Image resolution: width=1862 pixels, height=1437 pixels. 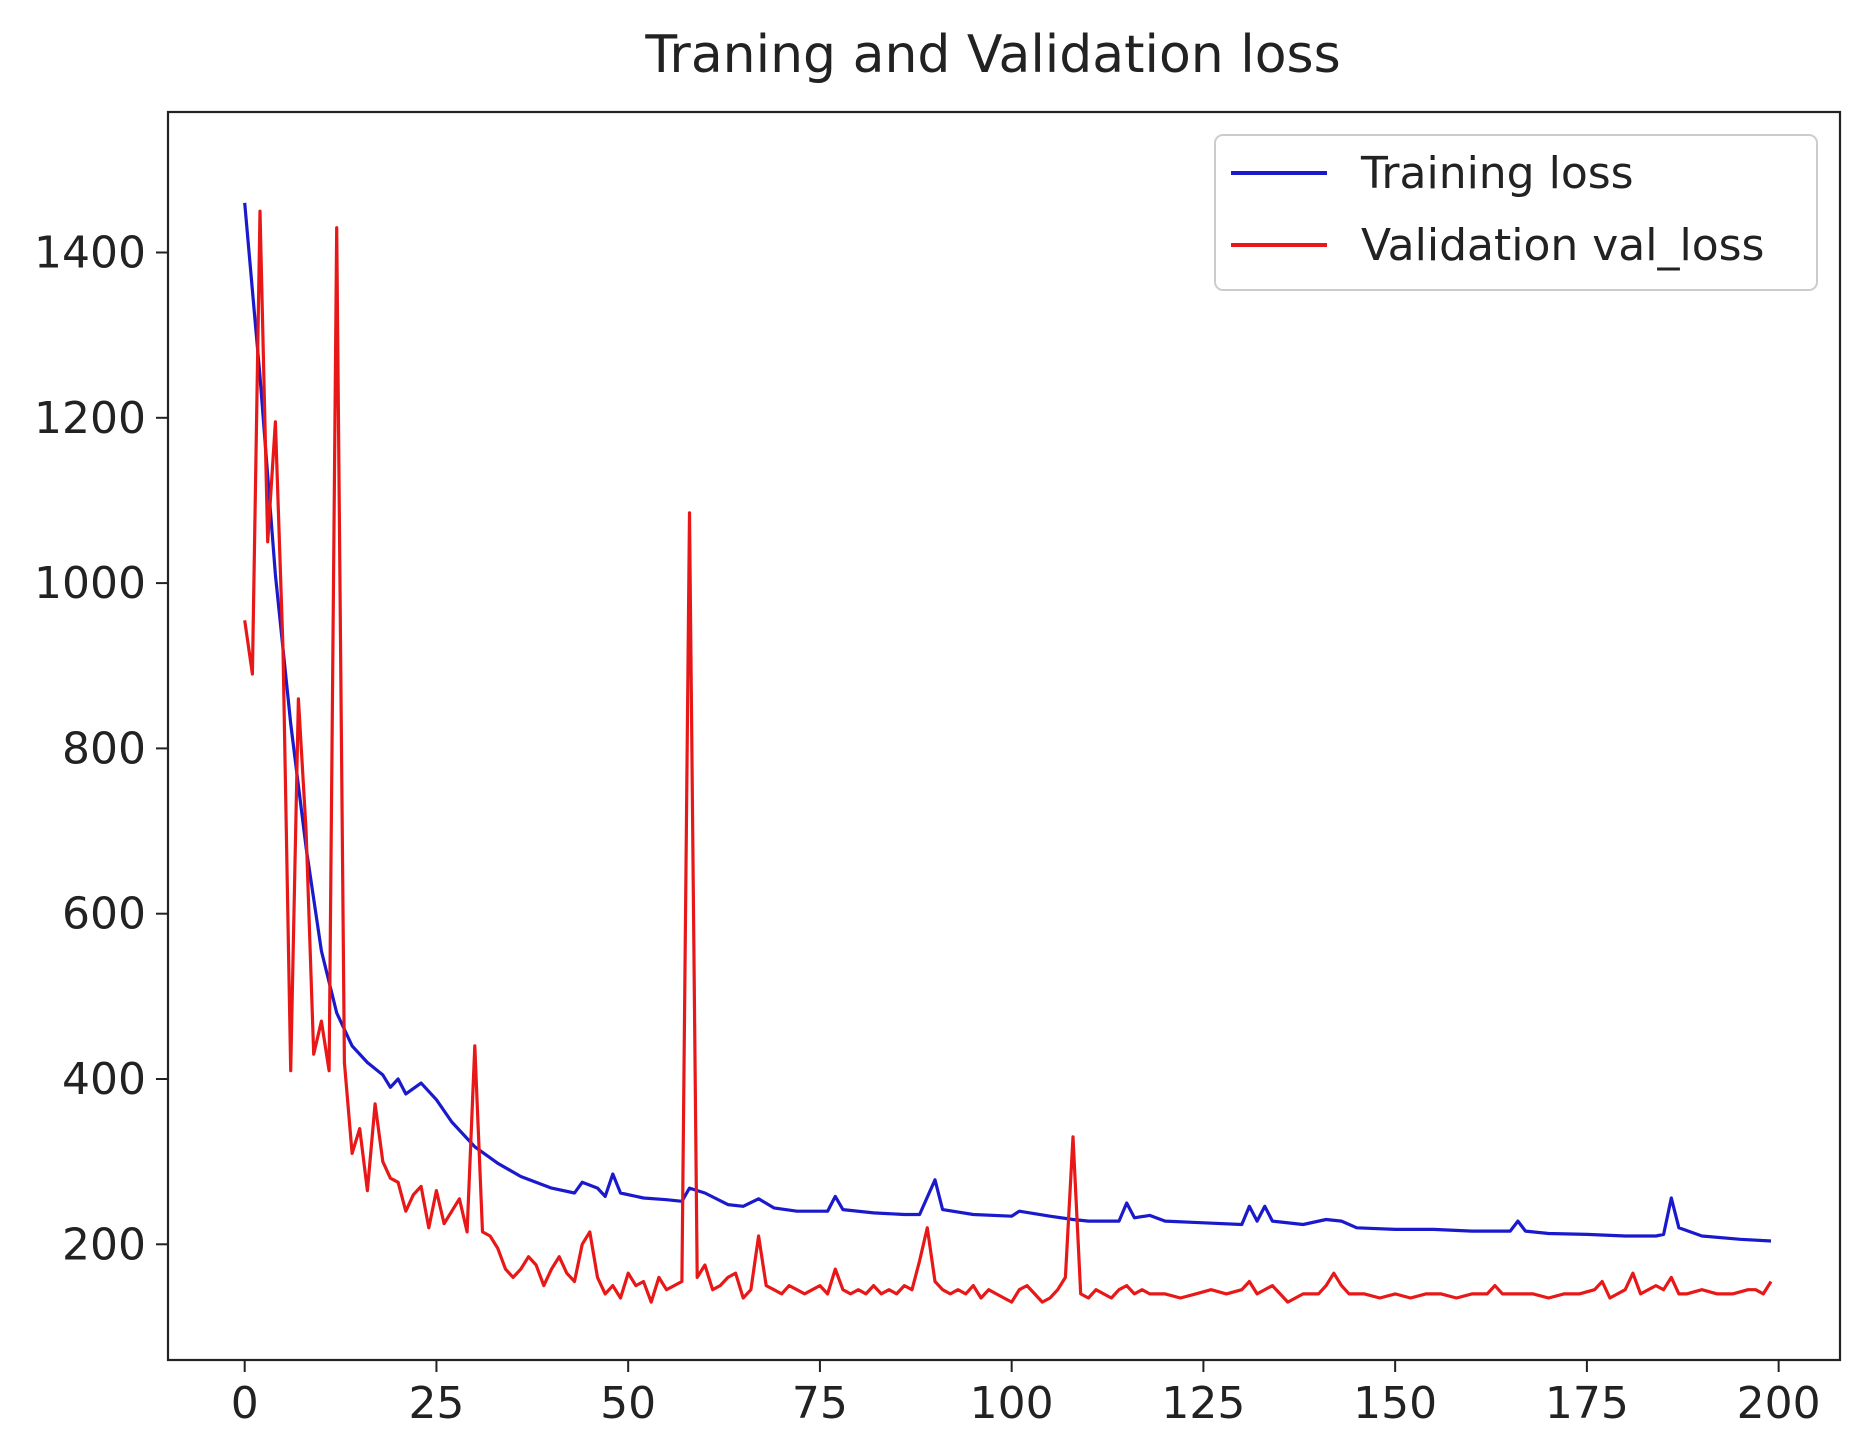 What do you see at coordinates (245, 1403) in the screenshot?
I see `x-tick-label: 0` at bounding box center [245, 1403].